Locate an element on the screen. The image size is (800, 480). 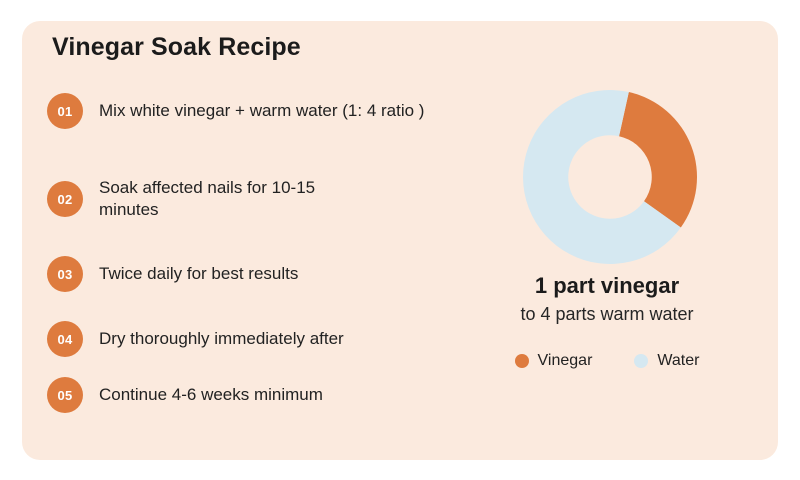
legend-item-vinegar: Vinegar is located at coordinates (553, 361).